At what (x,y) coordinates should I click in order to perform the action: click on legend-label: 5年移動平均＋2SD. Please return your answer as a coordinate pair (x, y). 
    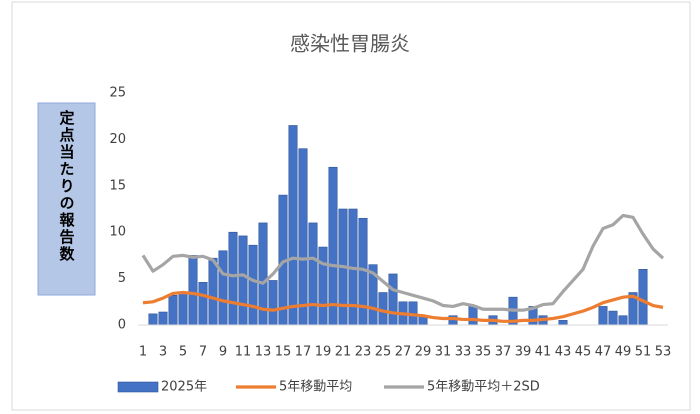
    Looking at the image, I should click on (483, 387).